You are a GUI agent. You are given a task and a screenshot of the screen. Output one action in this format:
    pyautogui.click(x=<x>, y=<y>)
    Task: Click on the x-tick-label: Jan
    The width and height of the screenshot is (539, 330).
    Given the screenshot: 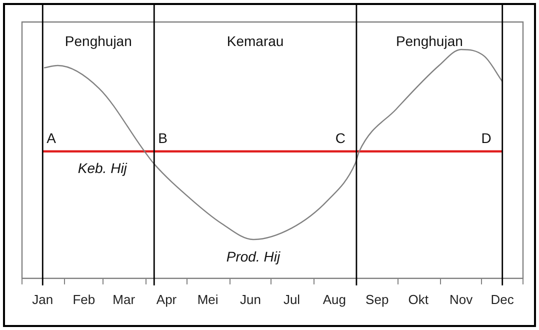 What is the action you would take?
    pyautogui.click(x=43, y=299)
    